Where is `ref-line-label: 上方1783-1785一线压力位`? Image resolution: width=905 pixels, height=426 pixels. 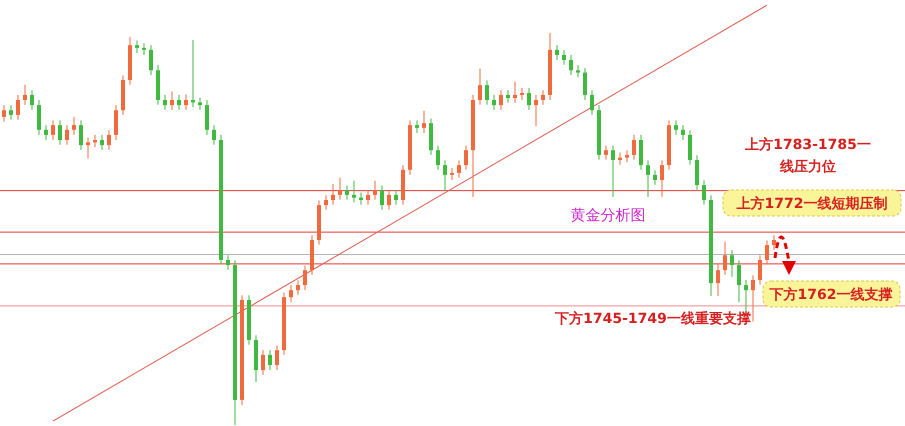 ref-line-label: 上方1783-1785一线压力位 is located at coordinates (807, 155).